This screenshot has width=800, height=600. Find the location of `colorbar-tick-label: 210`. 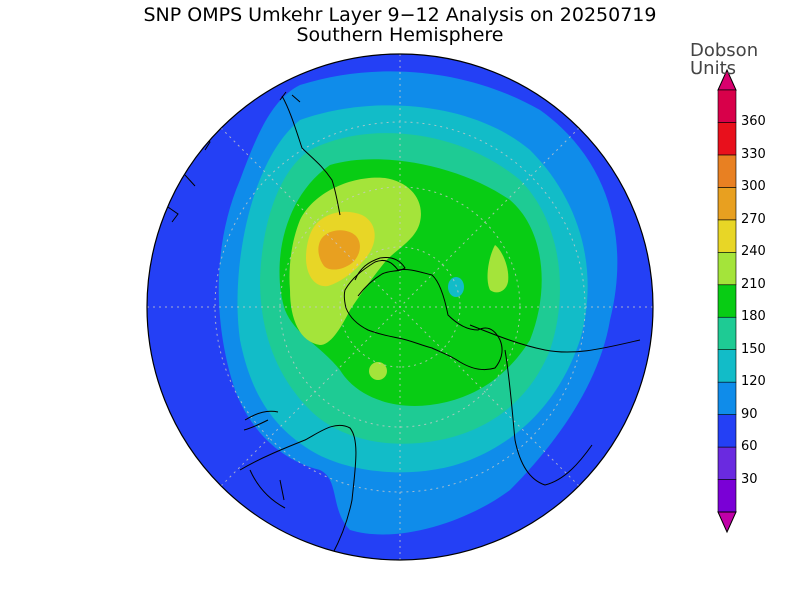

colorbar-tick-label: 210 is located at coordinates (753, 284).